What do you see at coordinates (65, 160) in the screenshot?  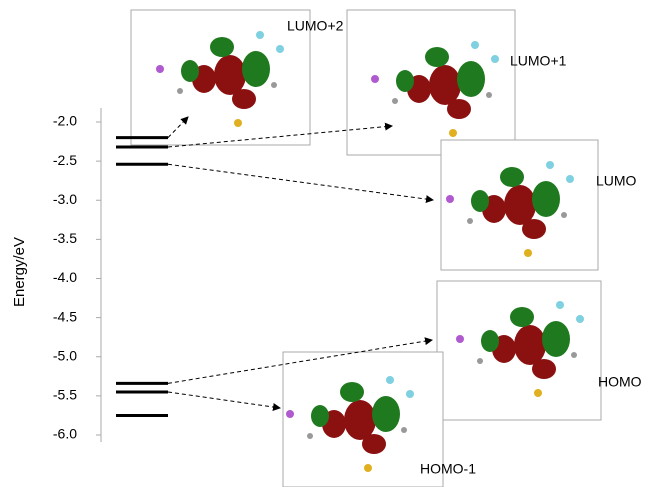 I see `y-tick-label: -2.5` at bounding box center [65, 160].